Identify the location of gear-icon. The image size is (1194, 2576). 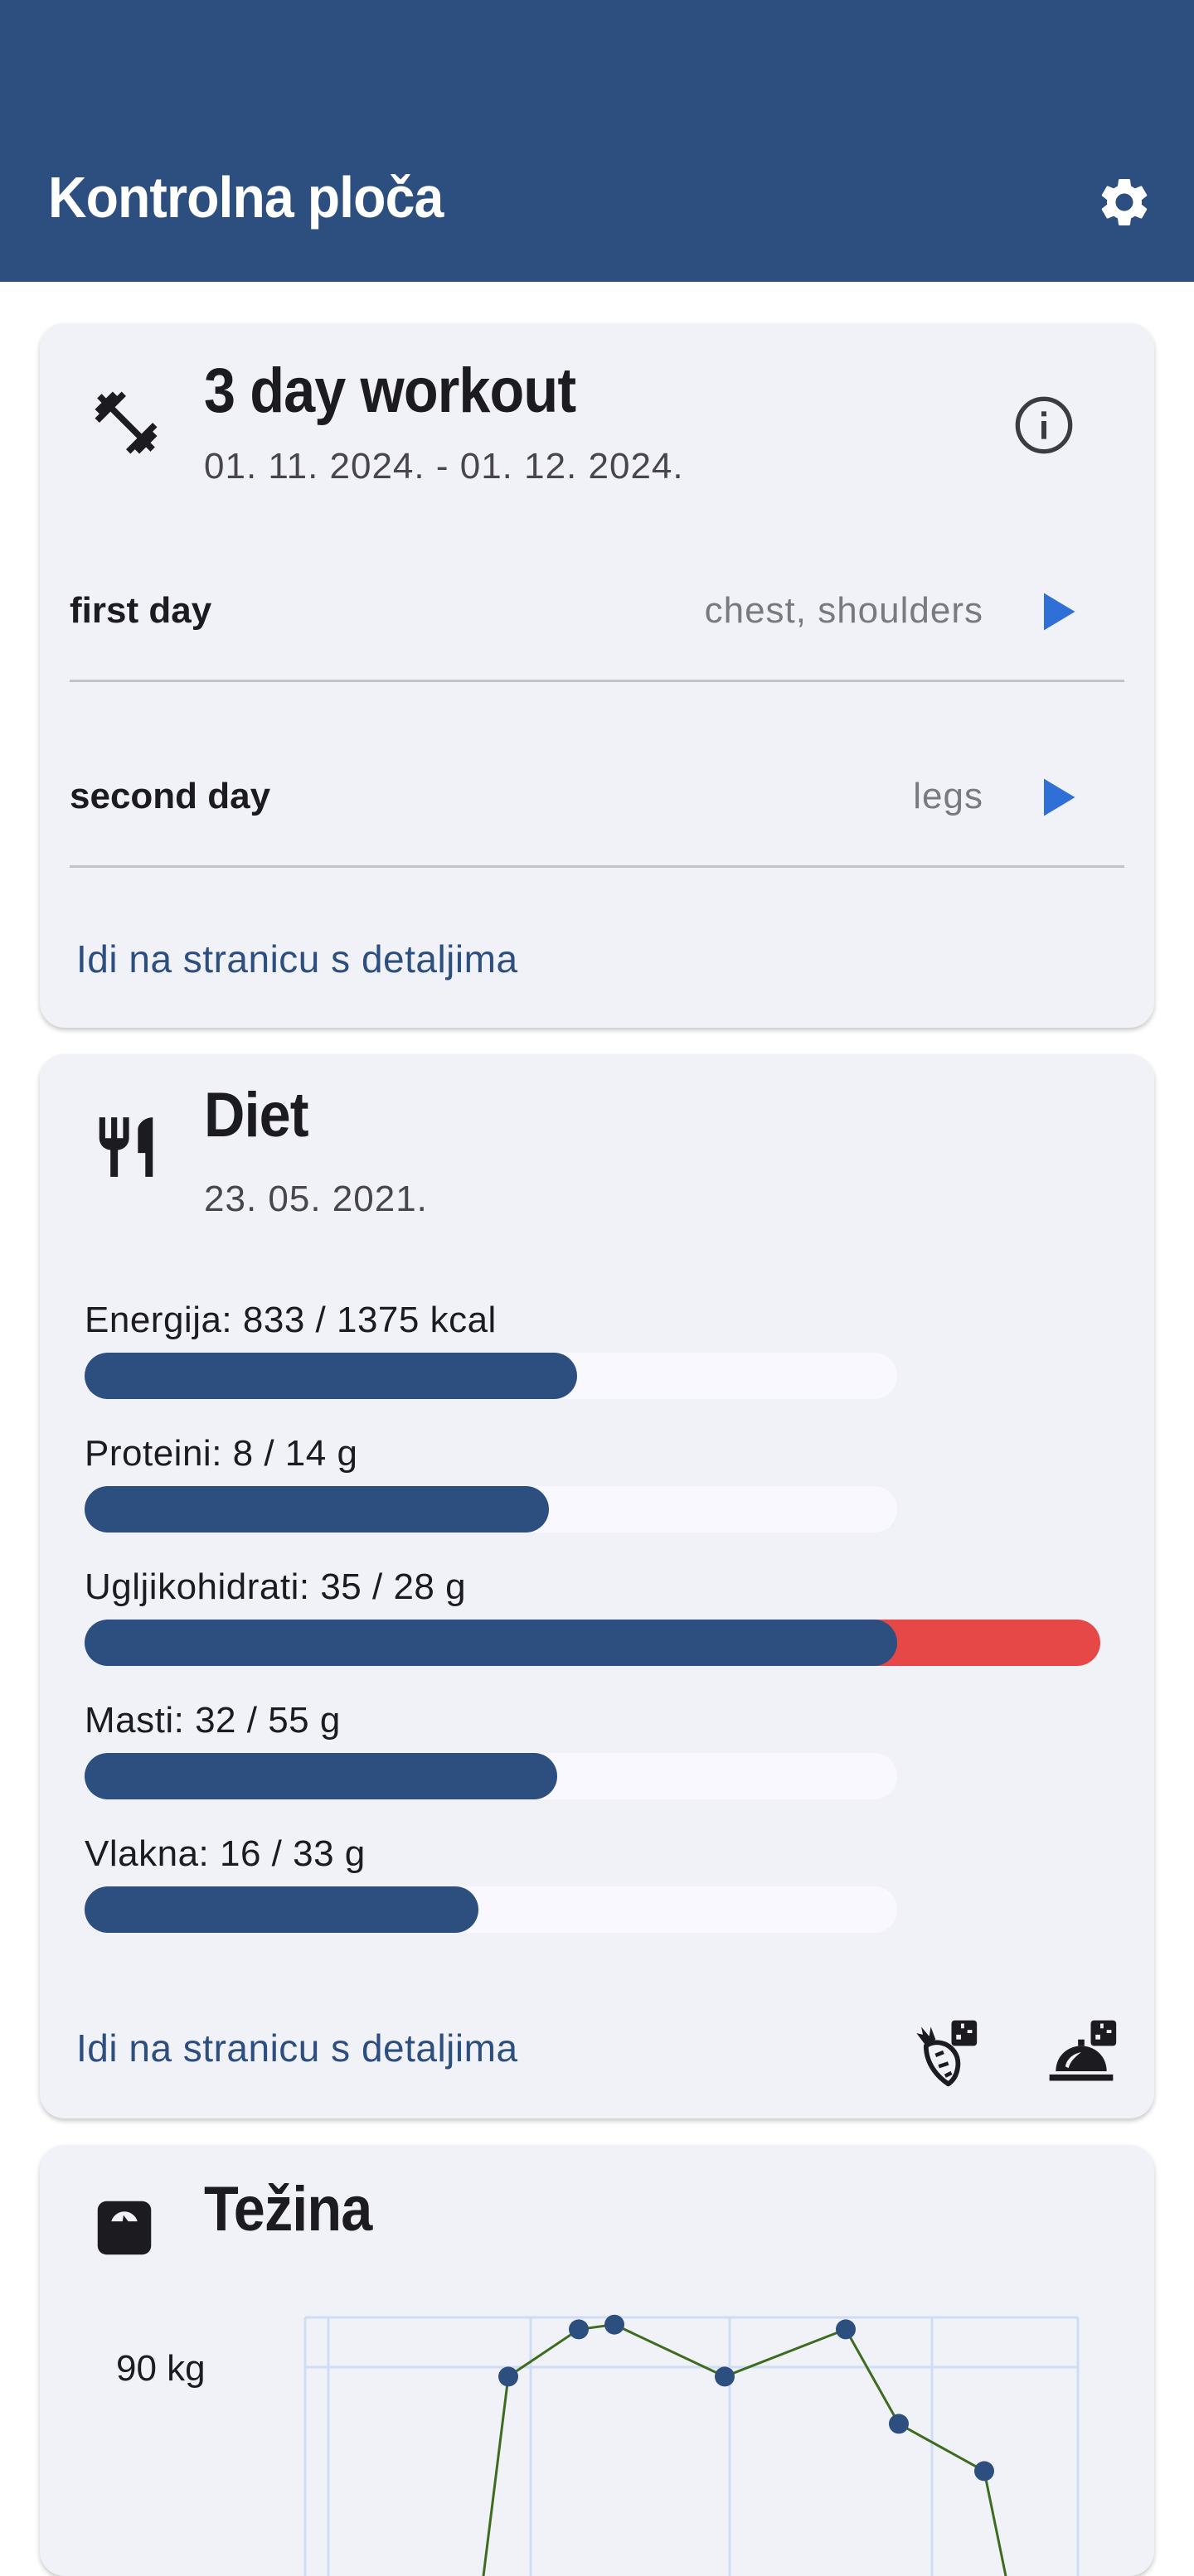
(1124, 201).